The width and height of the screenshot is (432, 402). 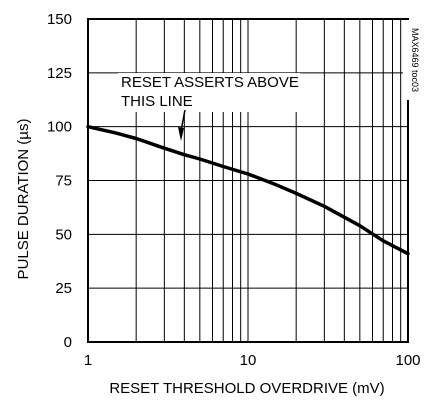 I want to click on annotation-arrow-head, so click(x=181, y=134).